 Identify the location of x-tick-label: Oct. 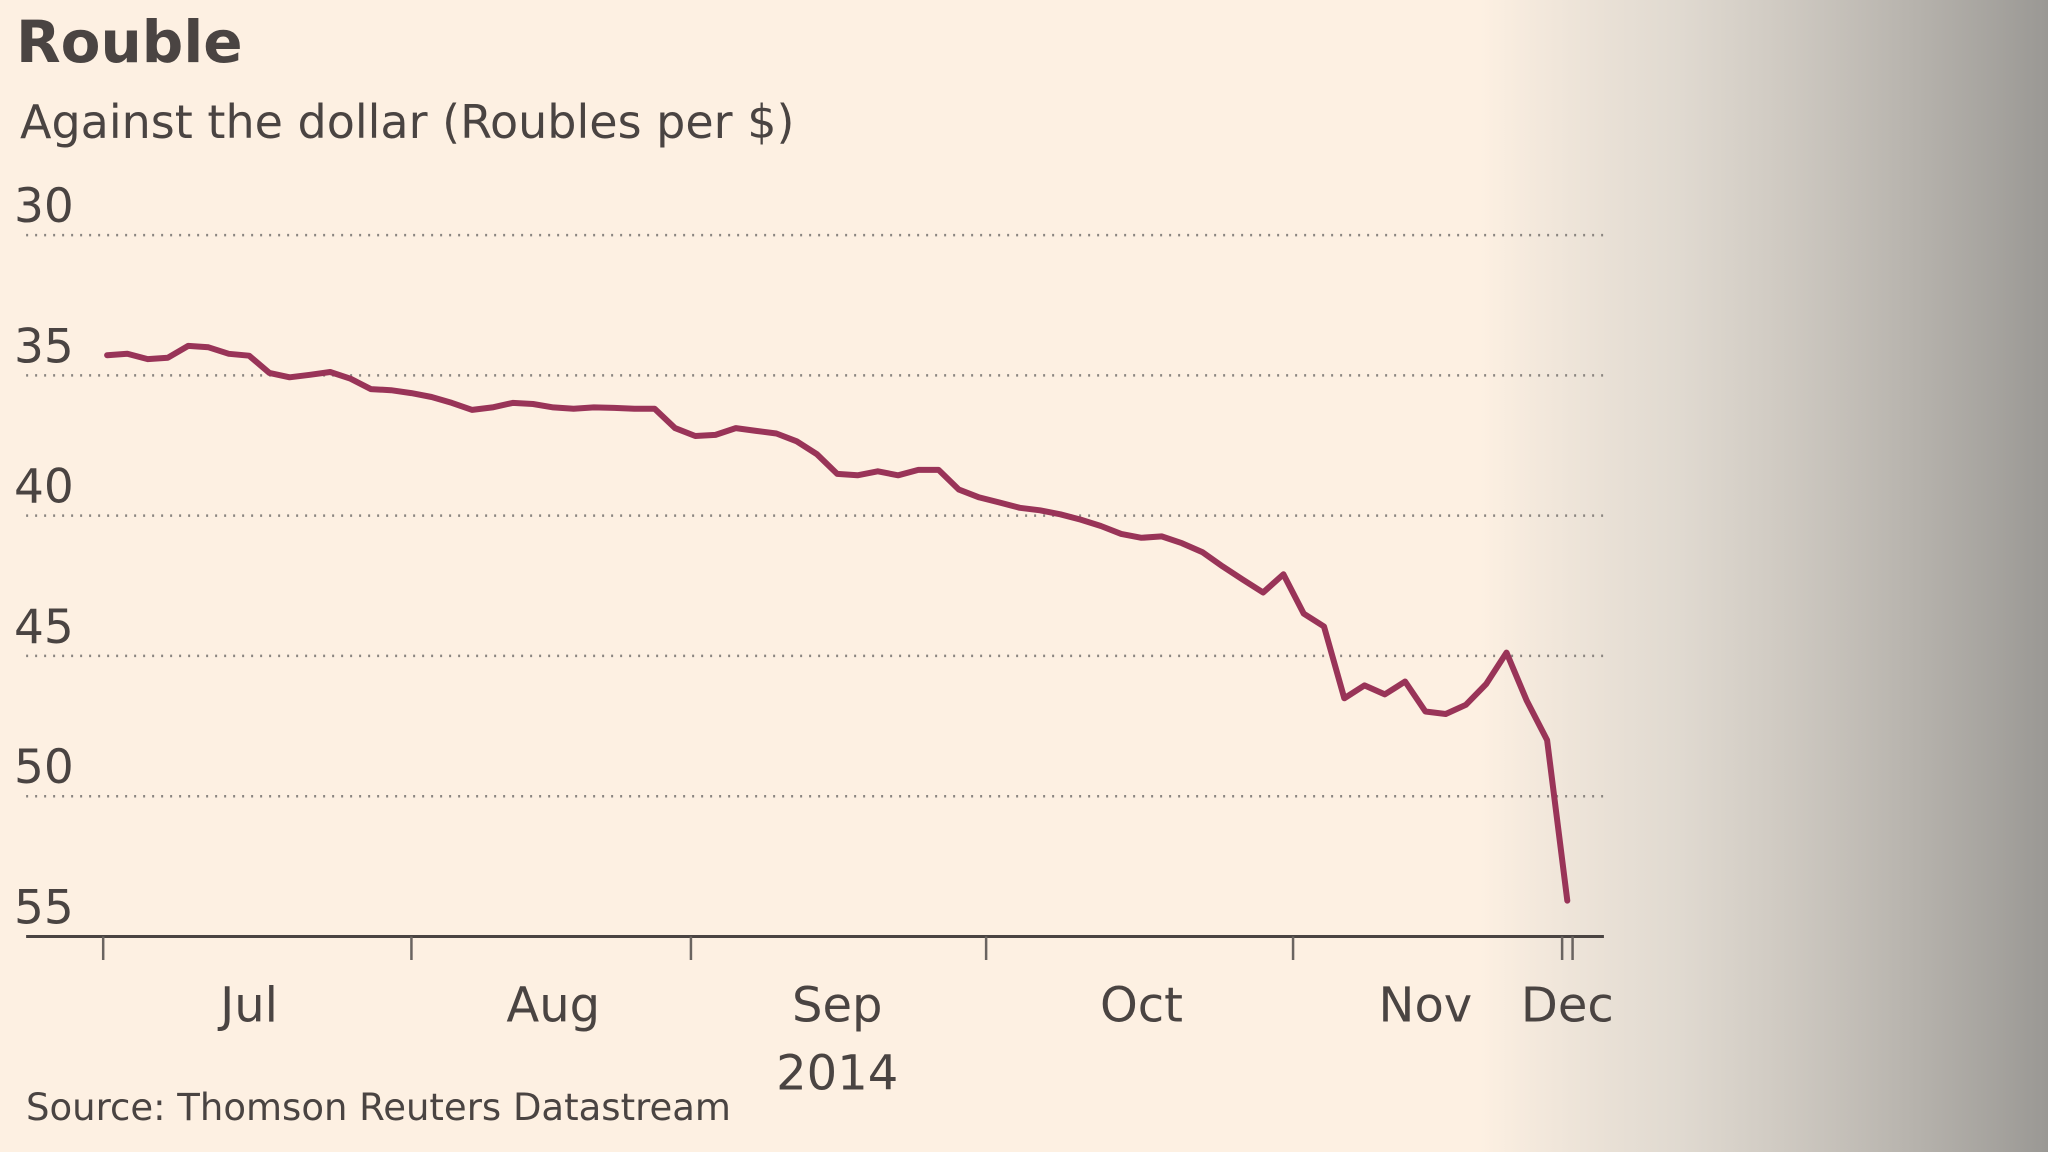
(1141, 1005).